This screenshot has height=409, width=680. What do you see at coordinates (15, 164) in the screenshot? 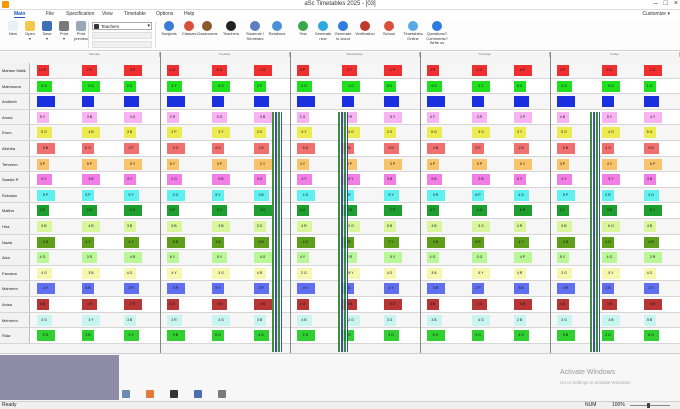
I see `teacher-name: Tehreem` at bounding box center [15, 164].